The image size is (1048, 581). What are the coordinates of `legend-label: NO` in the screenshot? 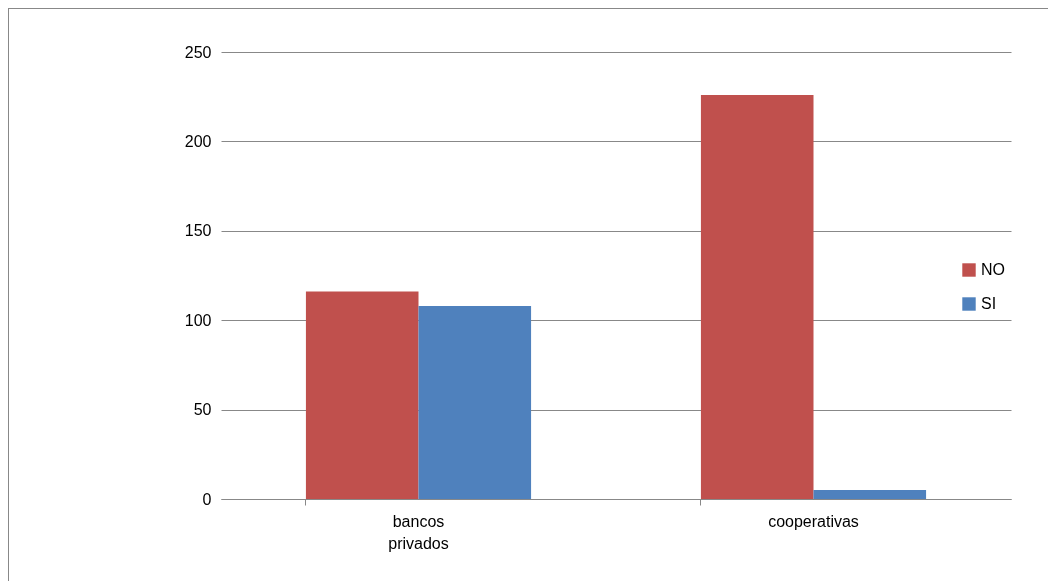 It's located at (993, 269).